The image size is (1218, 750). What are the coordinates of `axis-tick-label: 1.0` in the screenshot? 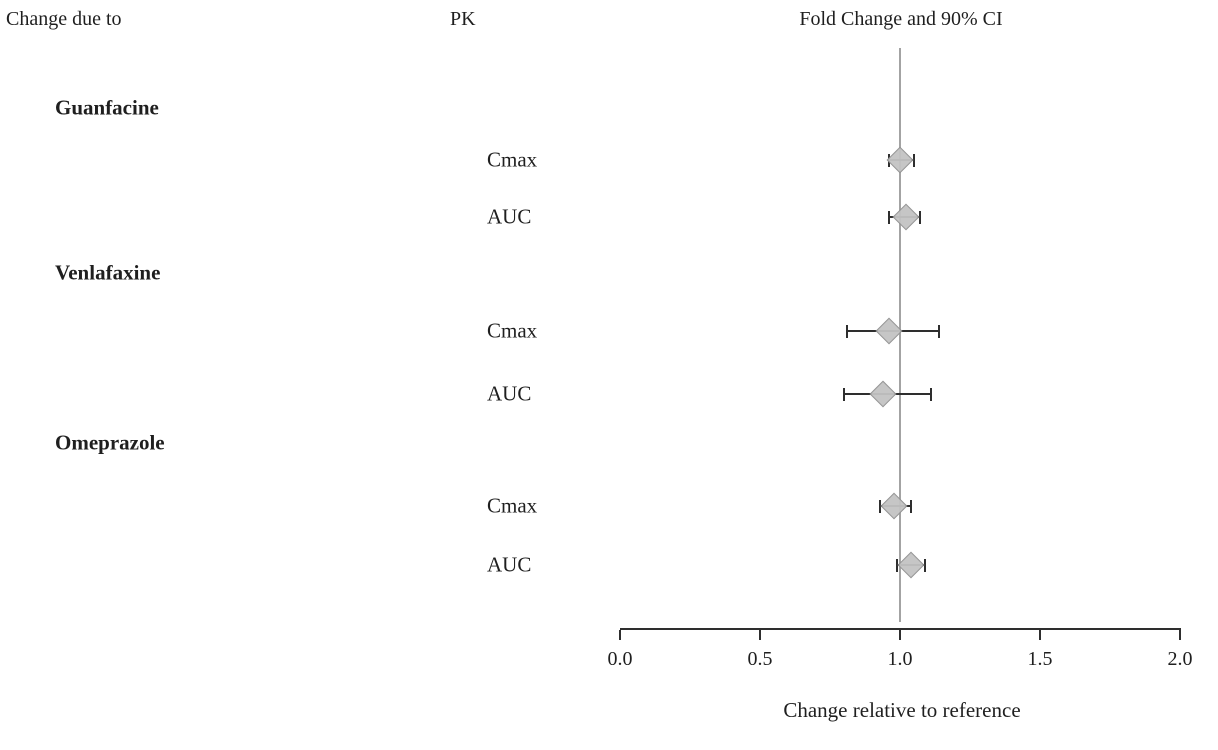 It's located at (900, 659).